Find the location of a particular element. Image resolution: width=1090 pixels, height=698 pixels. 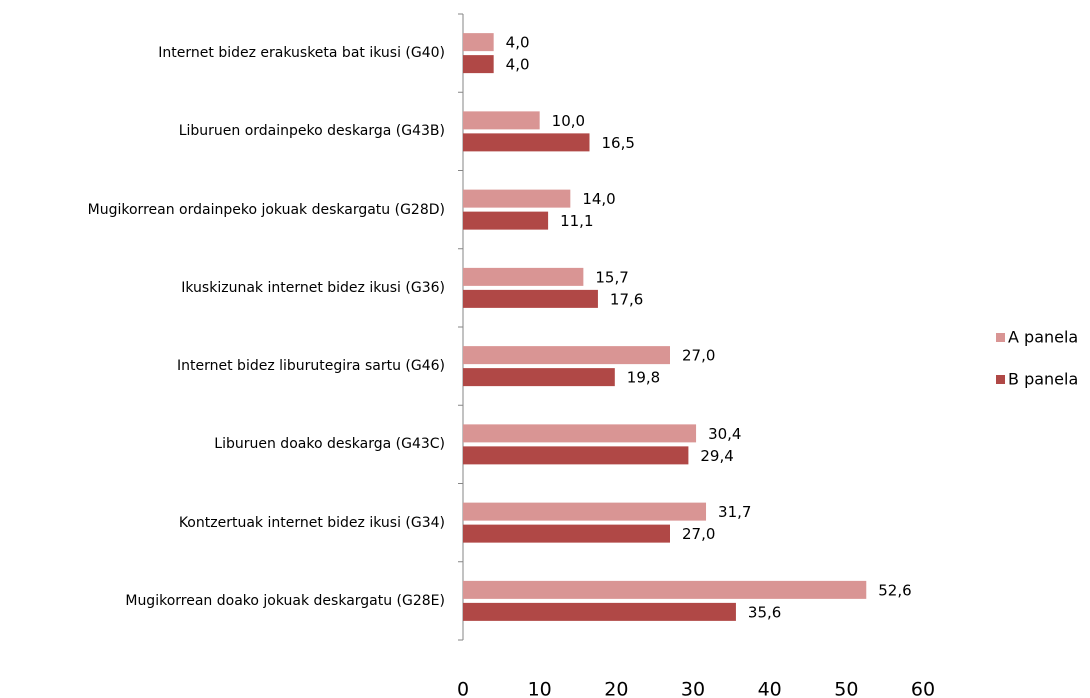

x-tick-label: 40 is located at coordinates (770, 688).